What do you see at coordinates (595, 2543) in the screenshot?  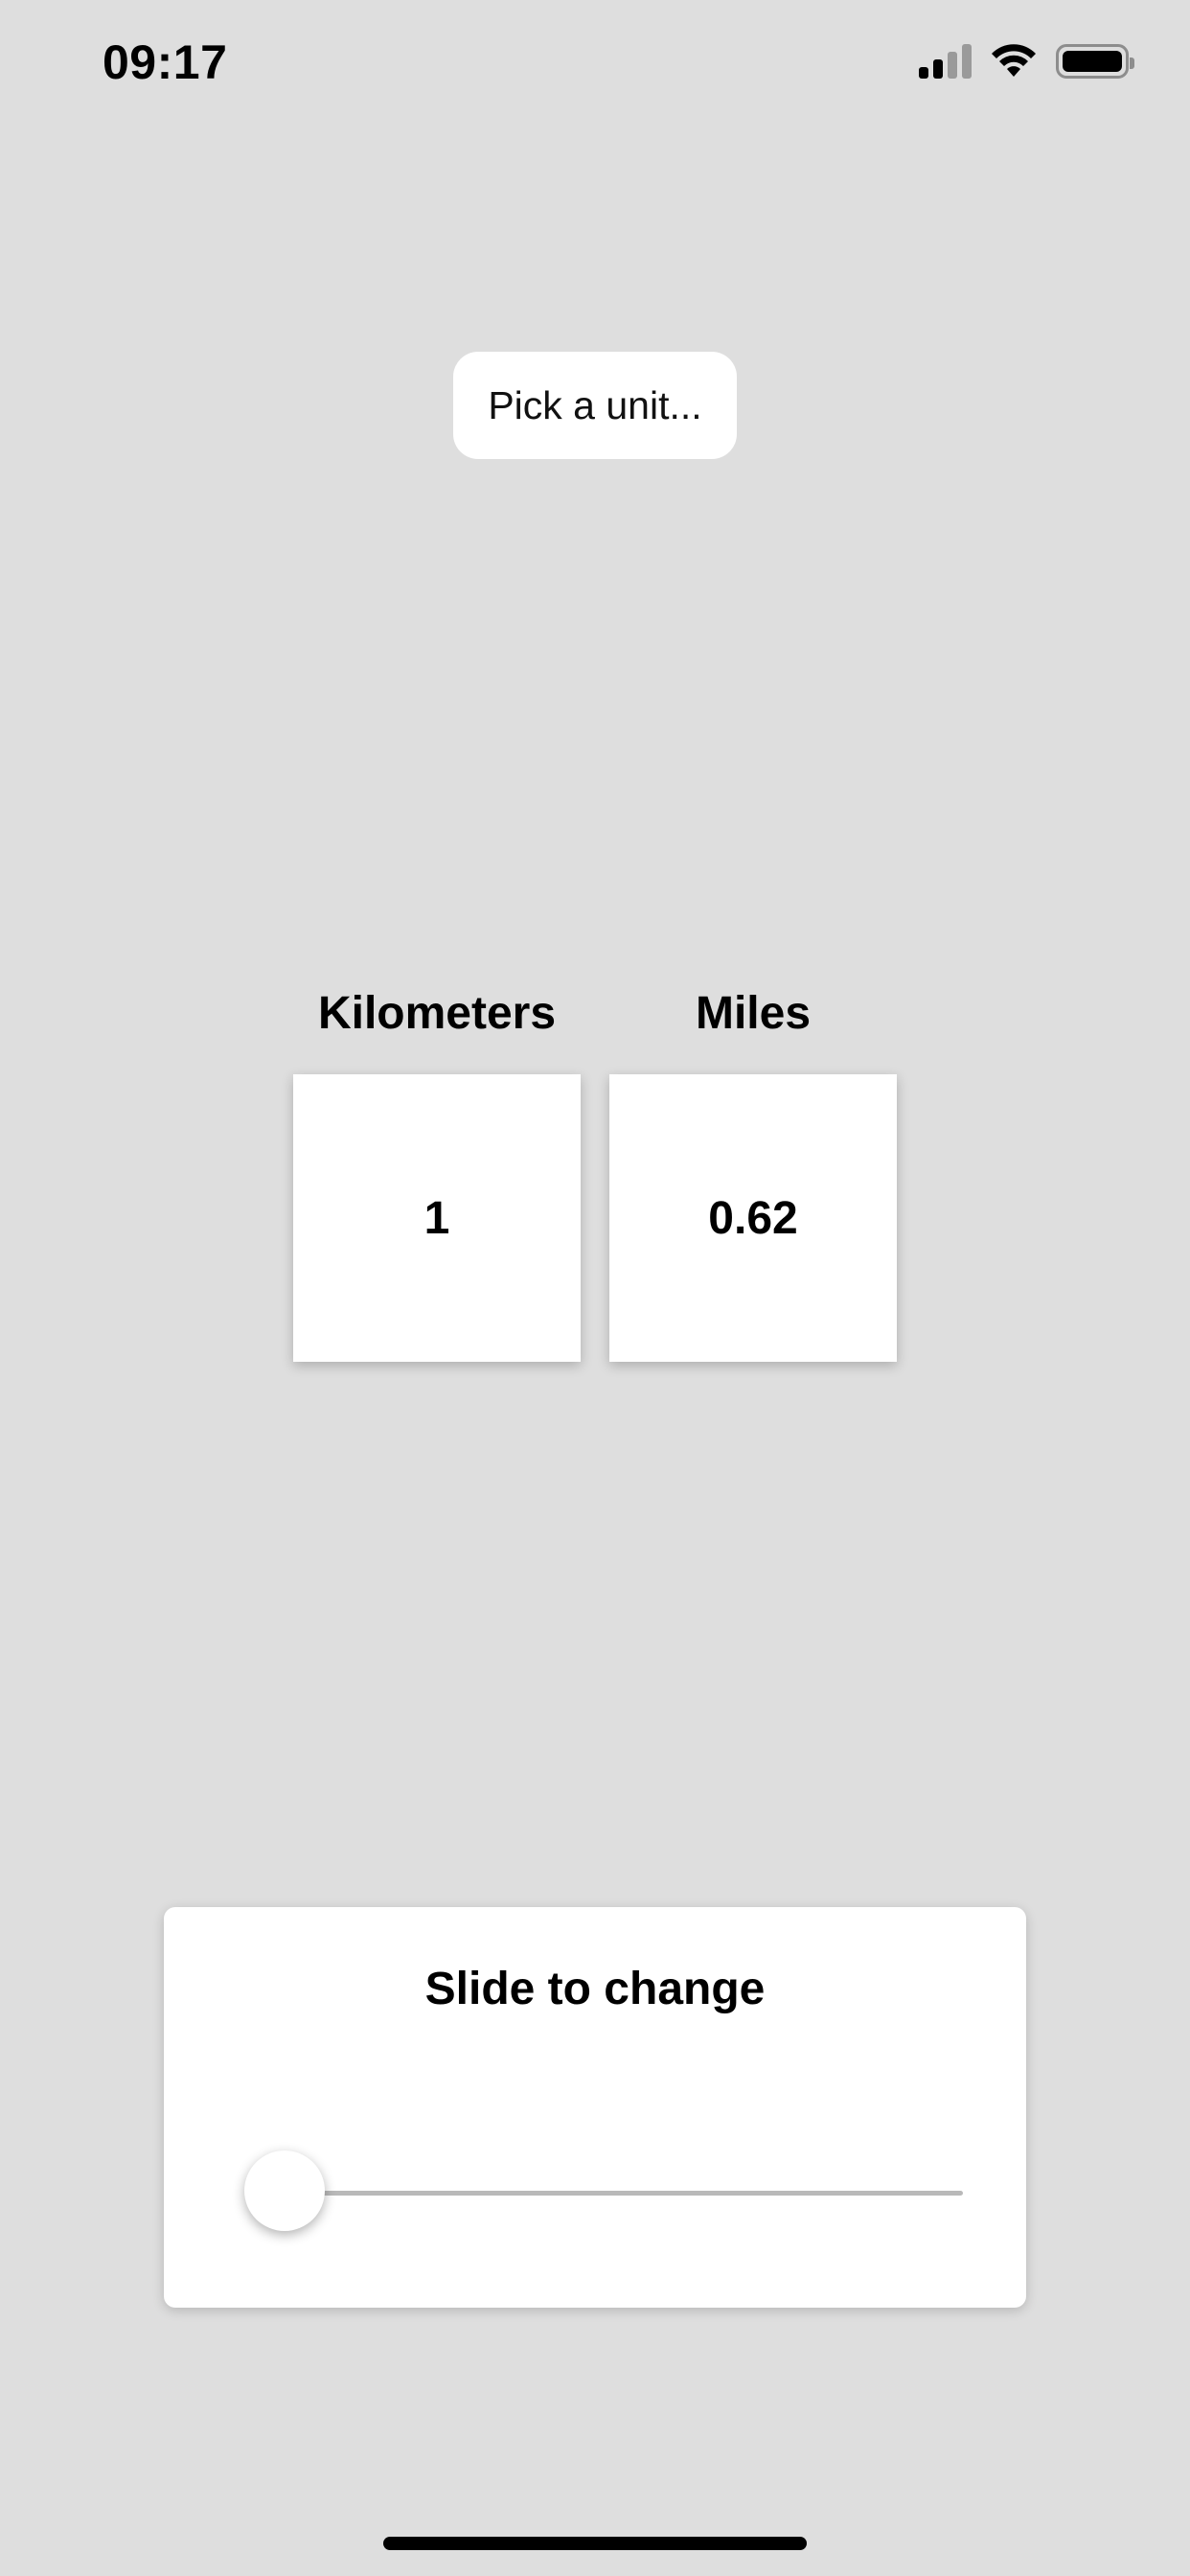 I see `home-indicator` at bounding box center [595, 2543].